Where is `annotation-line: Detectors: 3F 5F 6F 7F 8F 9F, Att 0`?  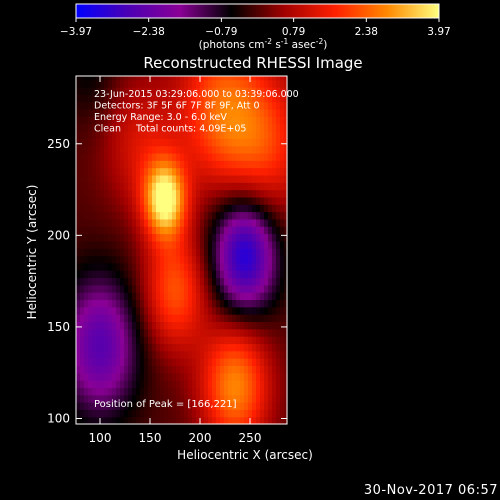 annotation-line: Detectors: 3F 5F 6F 7F 8F 9F, Att 0 is located at coordinates (177, 106).